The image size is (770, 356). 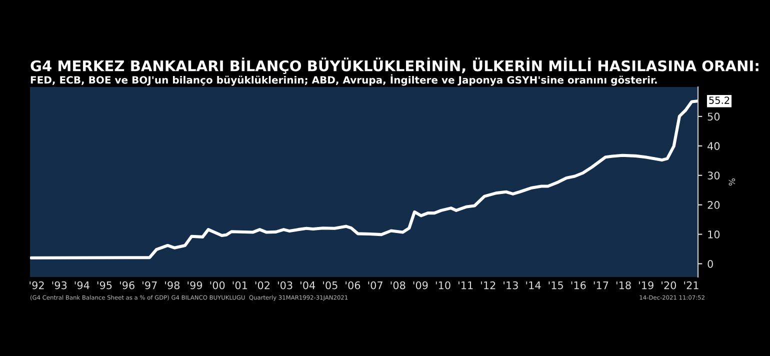 What do you see at coordinates (59, 285) in the screenshot?
I see `x-tick-label: '93` at bounding box center [59, 285].